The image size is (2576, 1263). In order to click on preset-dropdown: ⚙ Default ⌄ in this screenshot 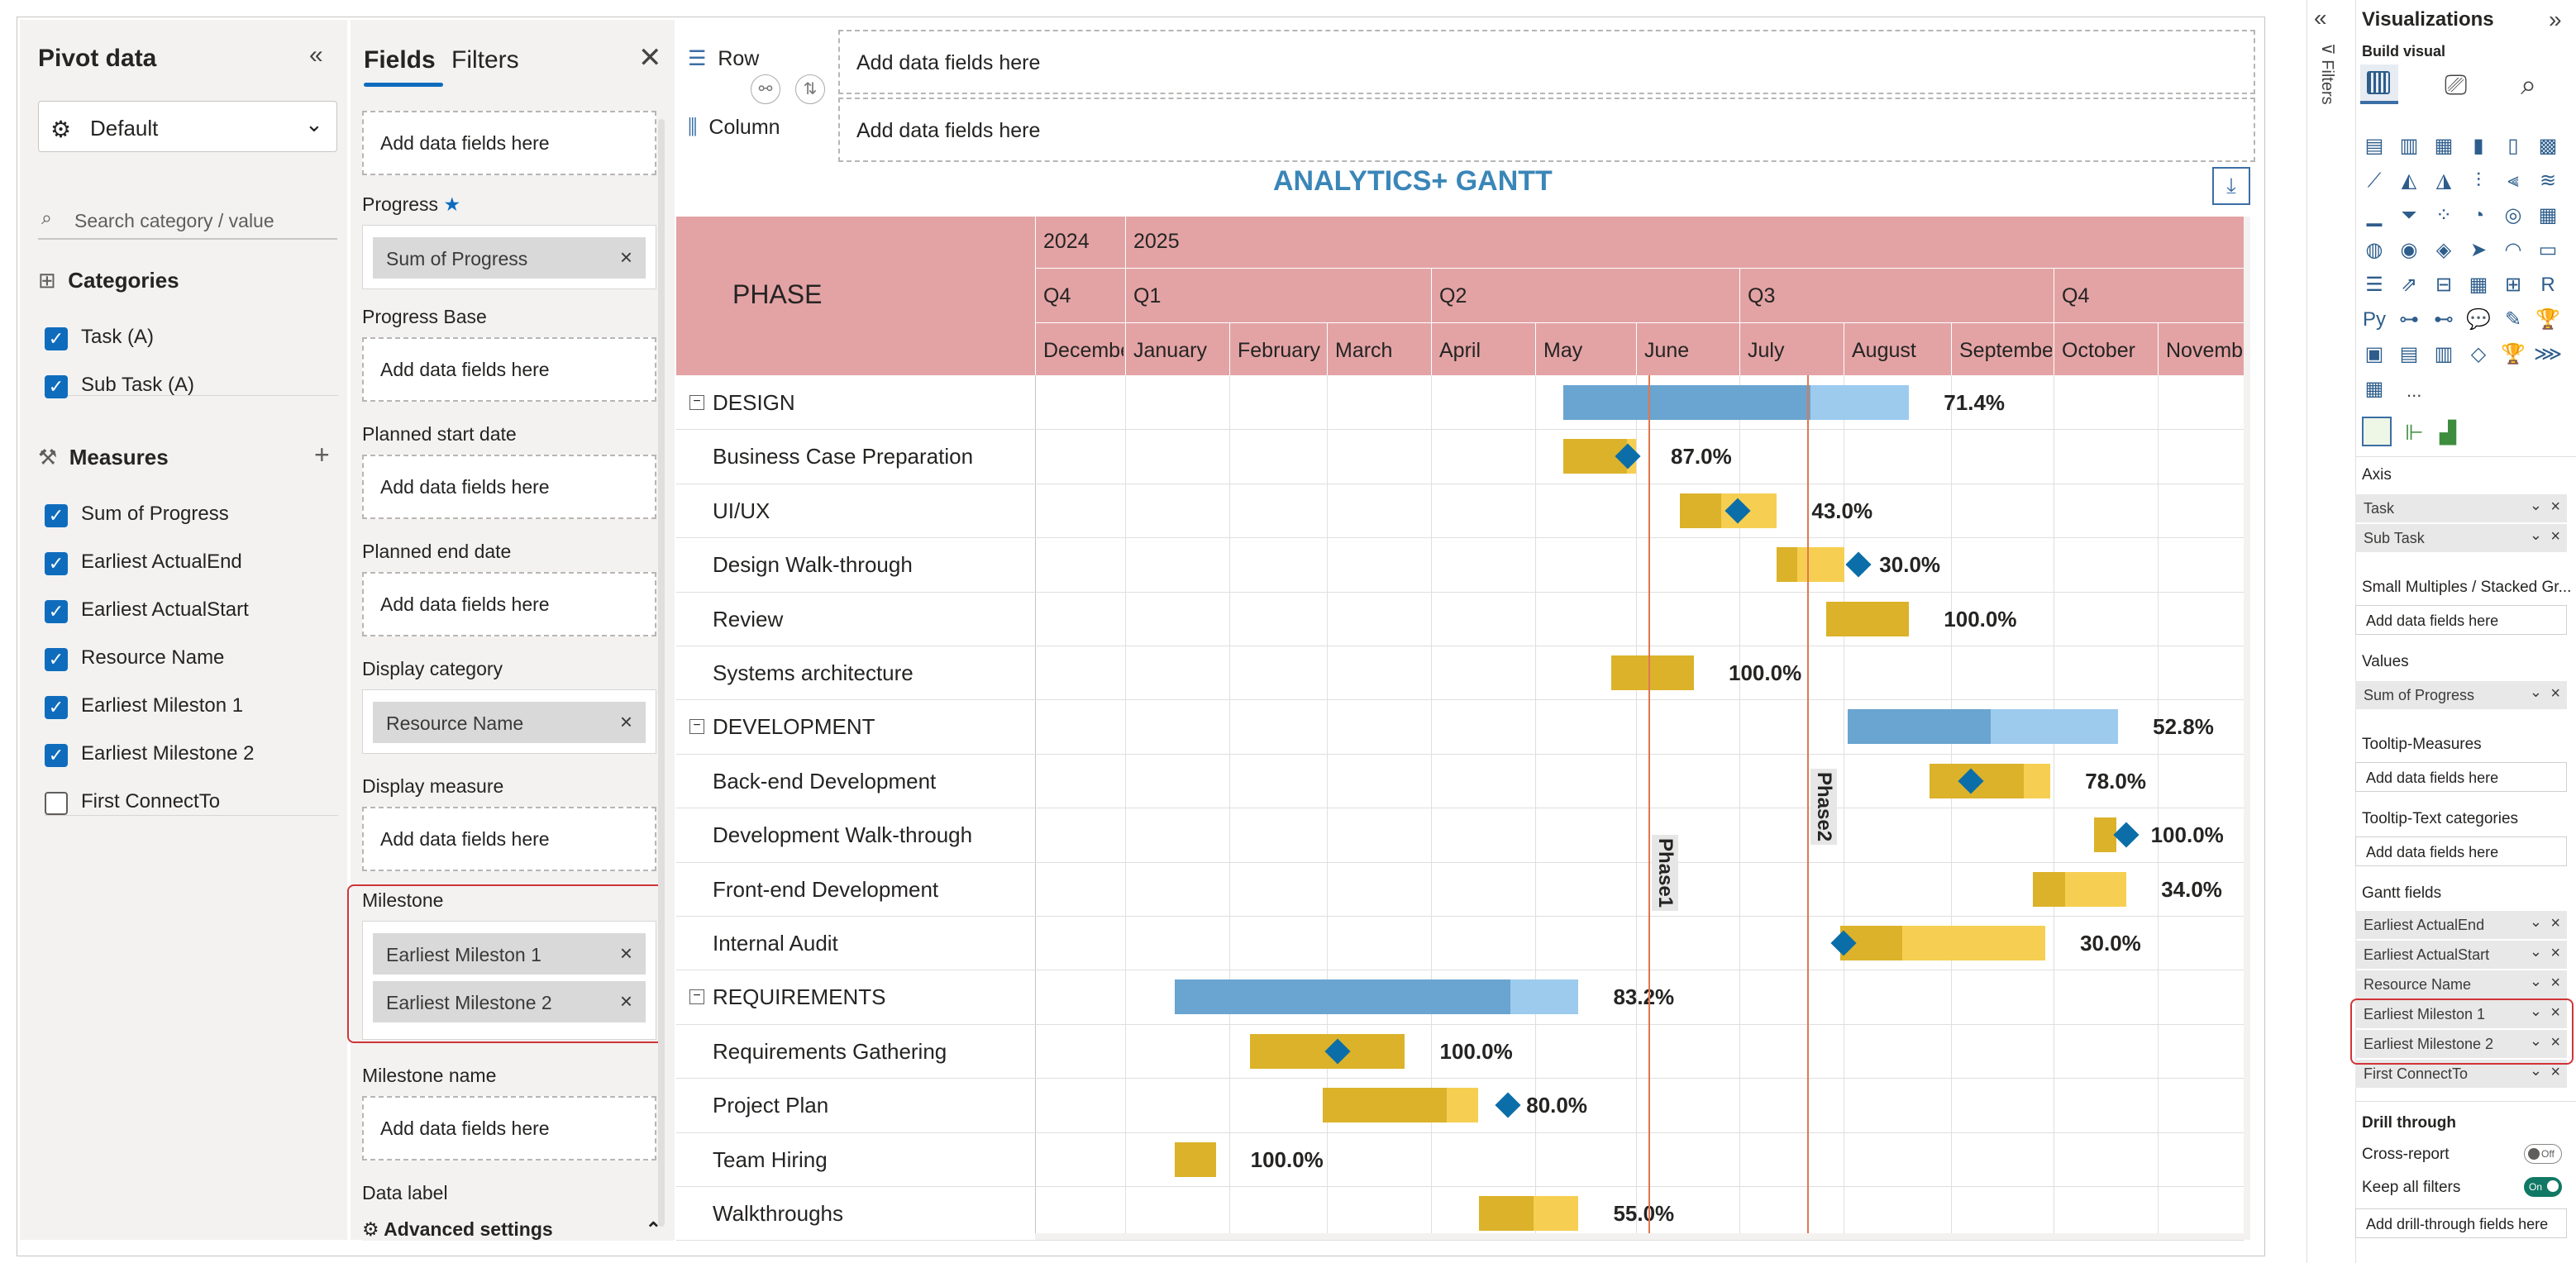, I will do `click(187, 126)`.